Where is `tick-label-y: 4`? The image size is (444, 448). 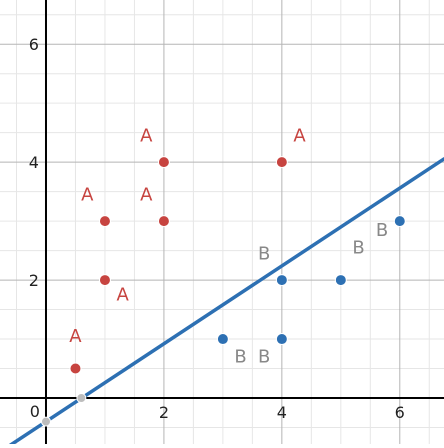 tick-label-y: 4 is located at coordinates (34, 162).